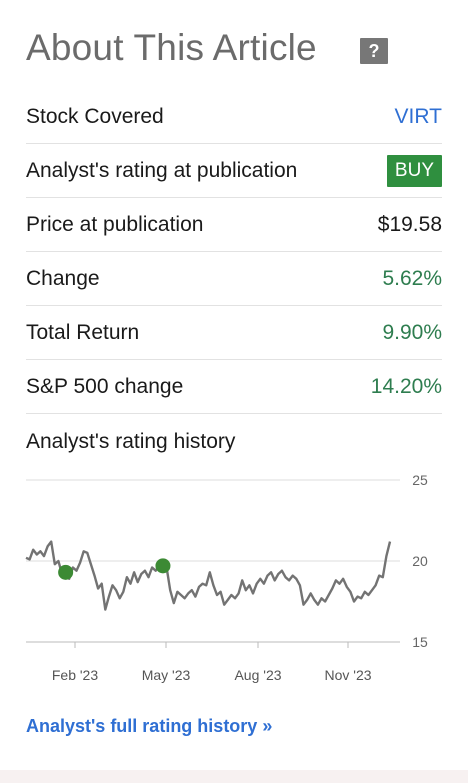 The height and width of the screenshot is (783, 468). What do you see at coordinates (418, 116) in the screenshot?
I see `stock-ticker-link: VIRT` at bounding box center [418, 116].